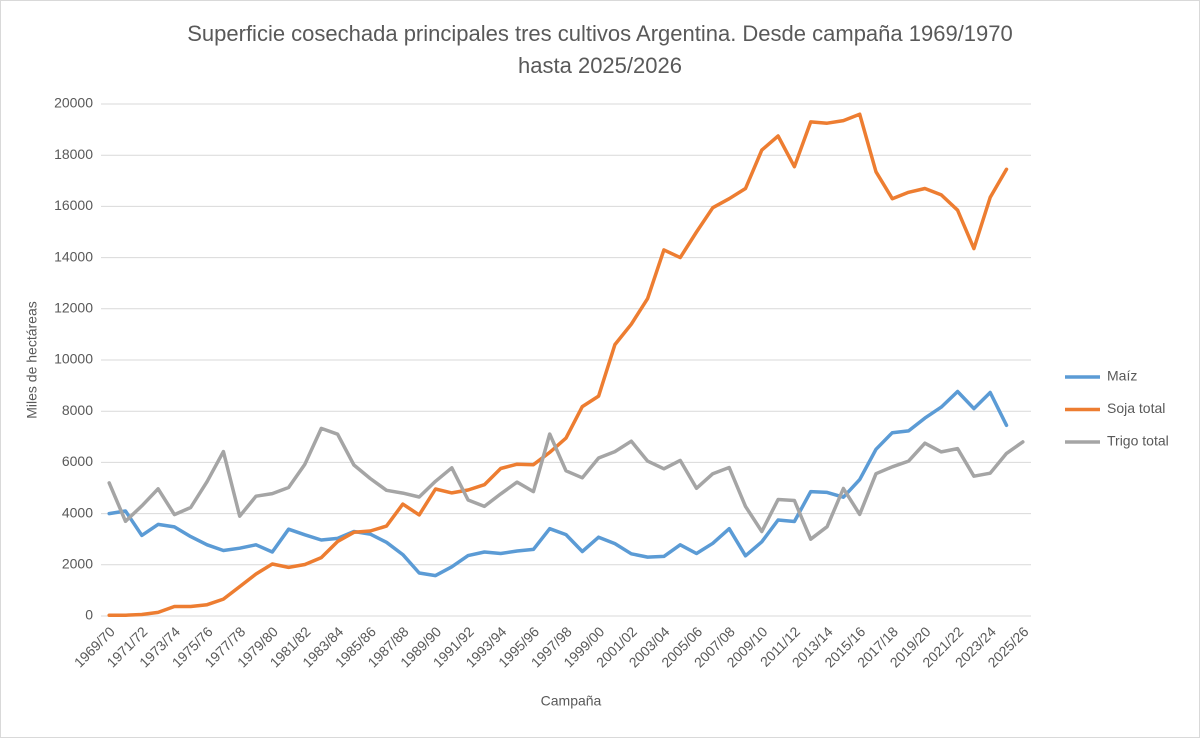 Image resolution: width=1200 pixels, height=738 pixels. What do you see at coordinates (77, 564) in the screenshot?
I see `y-tick-label: 2000` at bounding box center [77, 564].